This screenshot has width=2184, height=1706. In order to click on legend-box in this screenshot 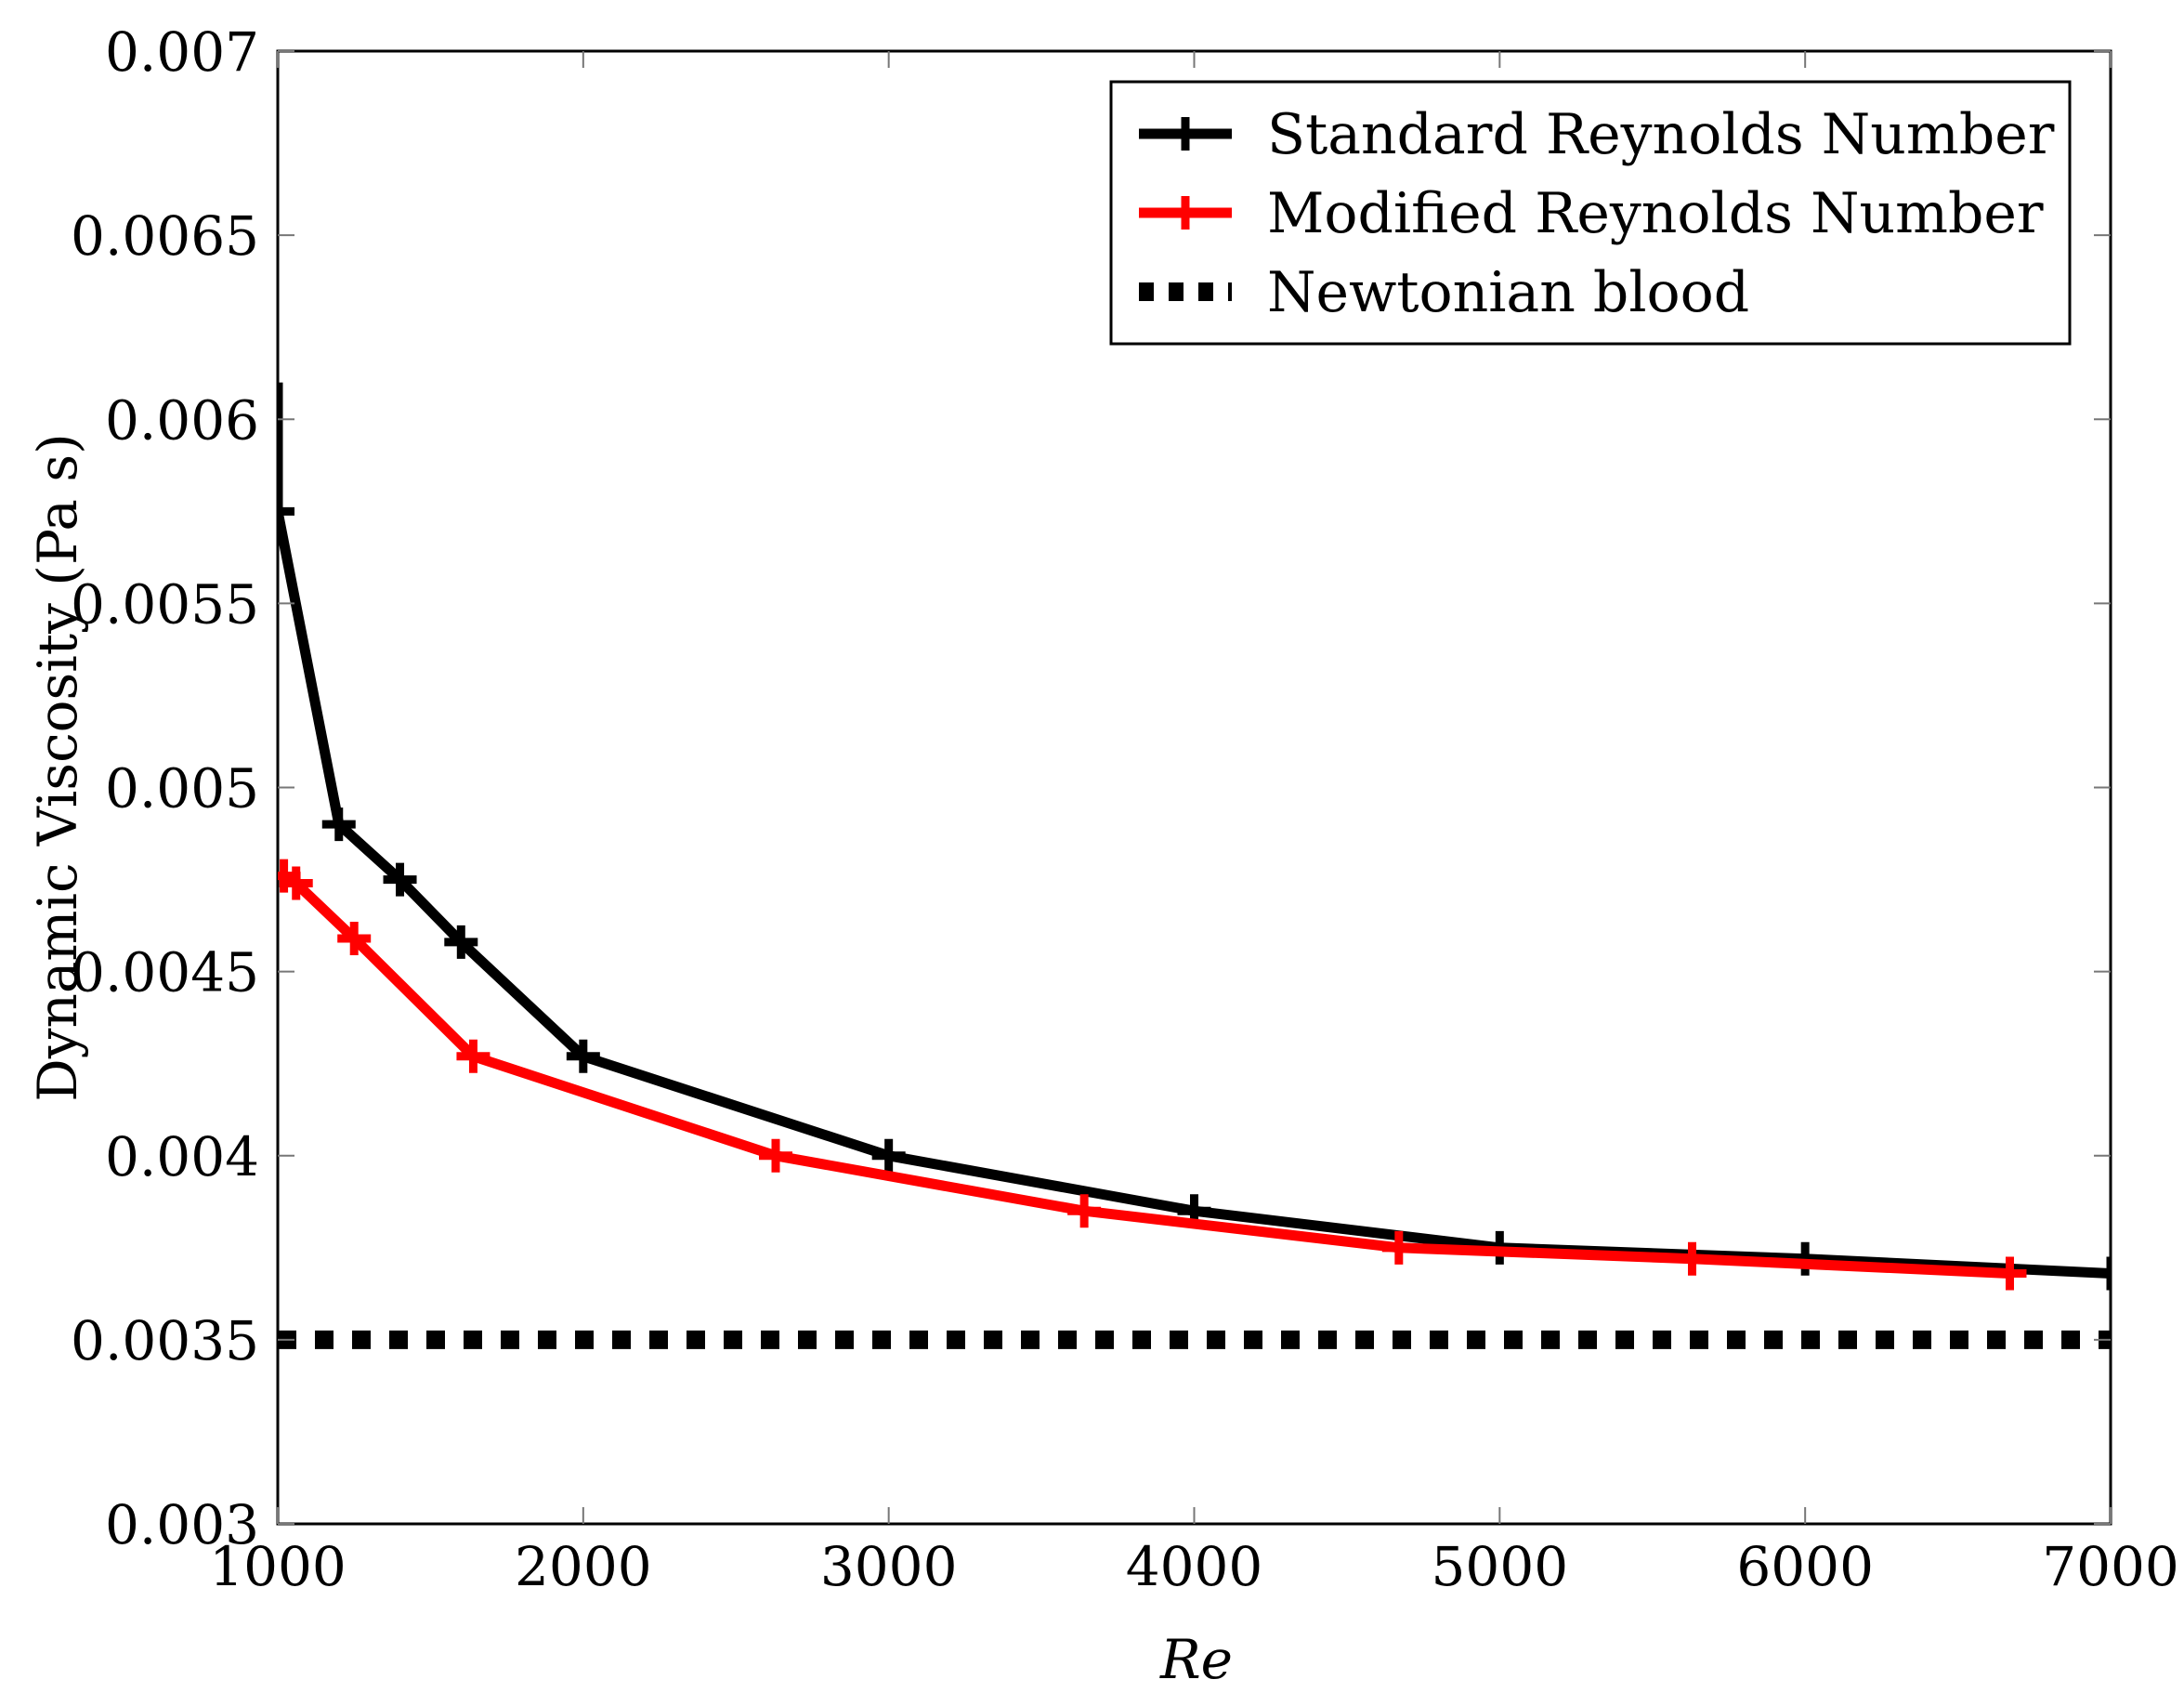, I will do `click(1590, 213)`.